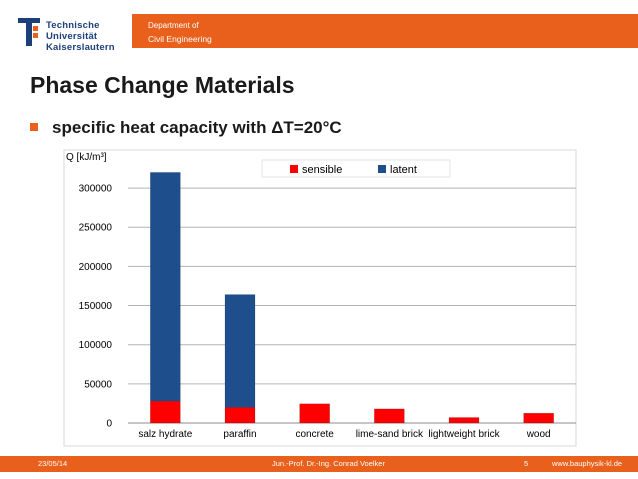 This screenshot has height=479, width=638. What do you see at coordinates (294, 169) in the screenshot?
I see `legend-swatch-sensible` at bounding box center [294, 169].